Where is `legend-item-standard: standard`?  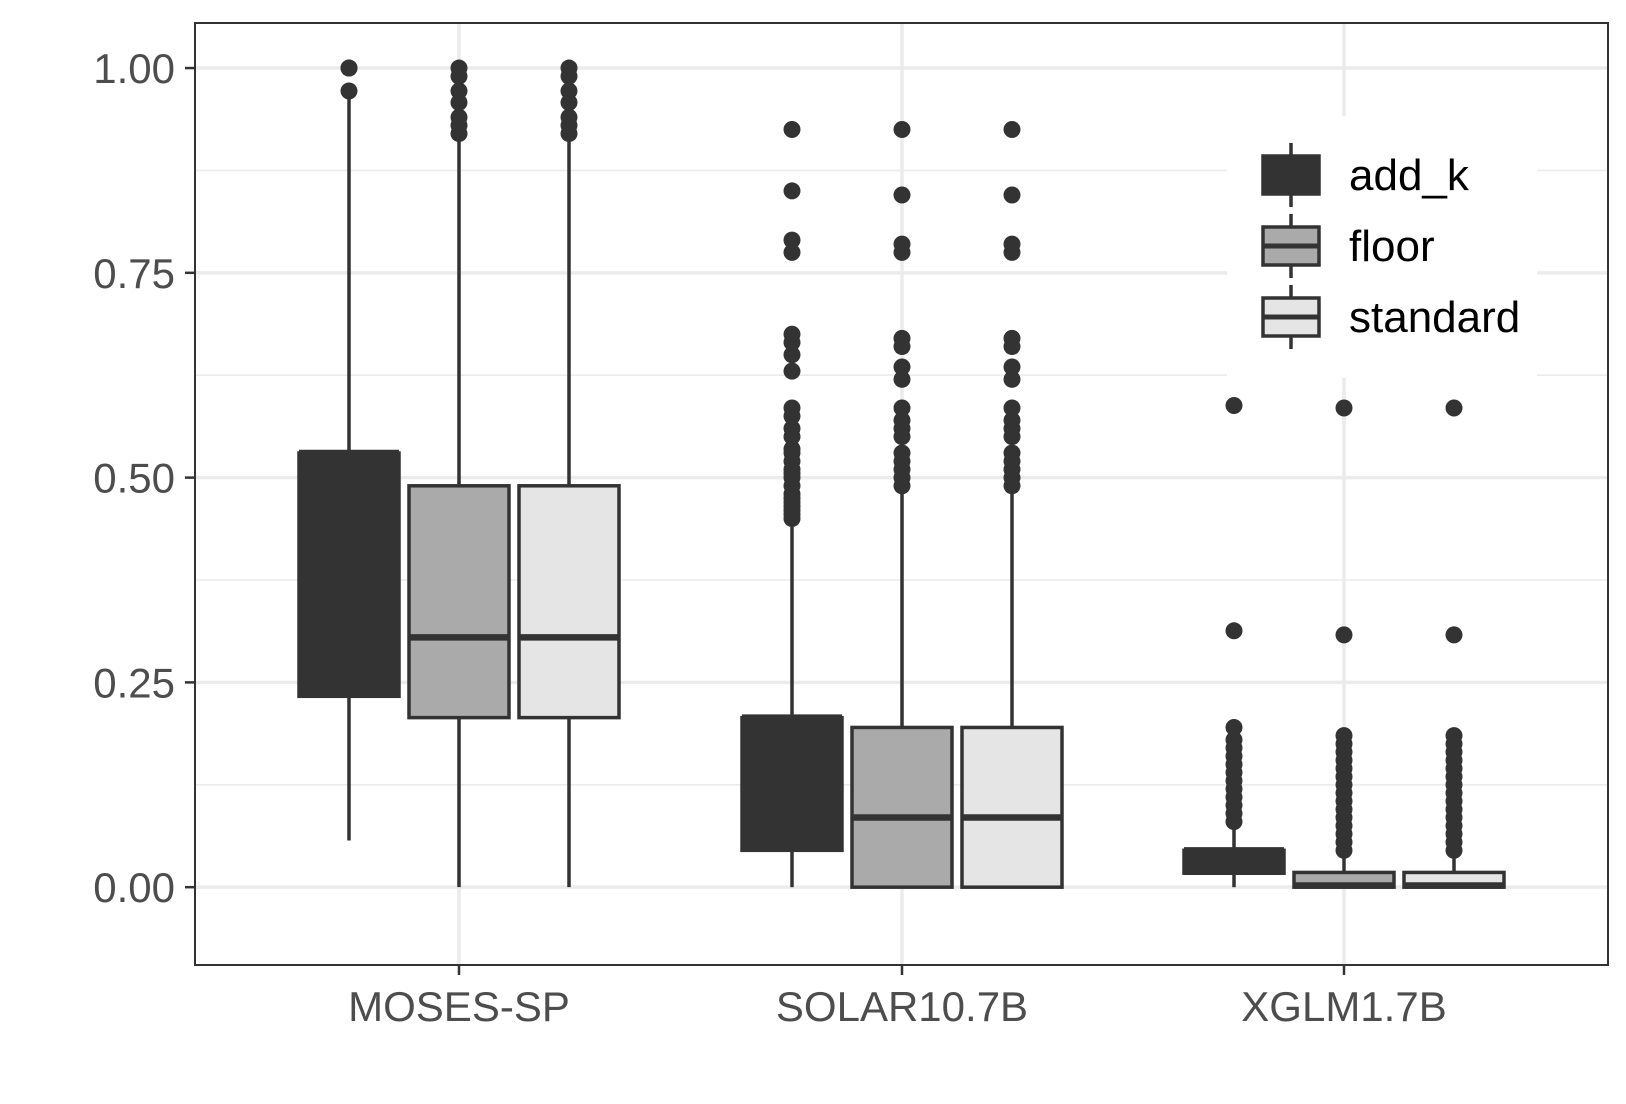
legend-item-standard: standard is located at coordinates (1390, 317).